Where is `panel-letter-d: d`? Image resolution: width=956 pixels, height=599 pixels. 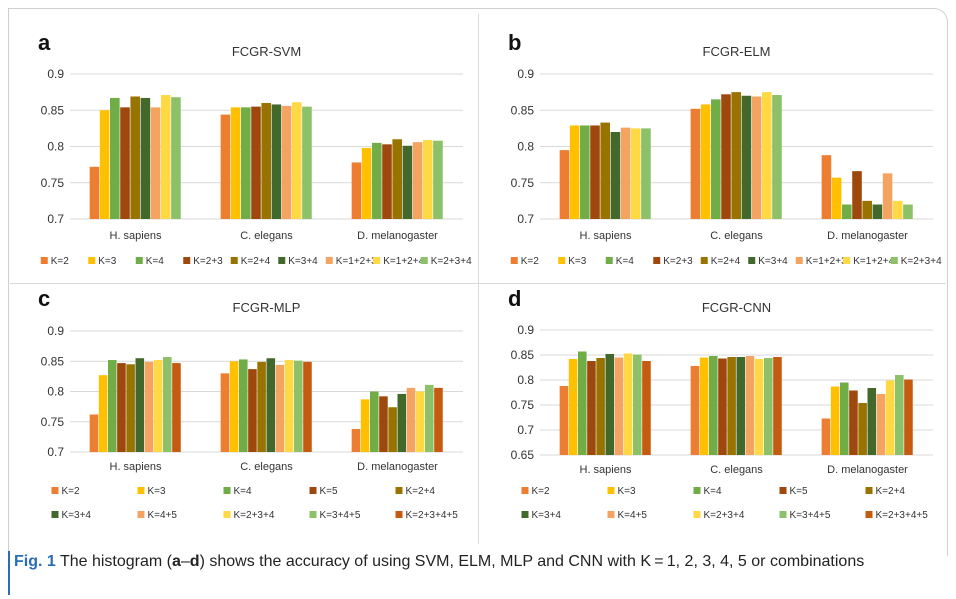
panel-letter-d: d is located at coordinates (514, 298).